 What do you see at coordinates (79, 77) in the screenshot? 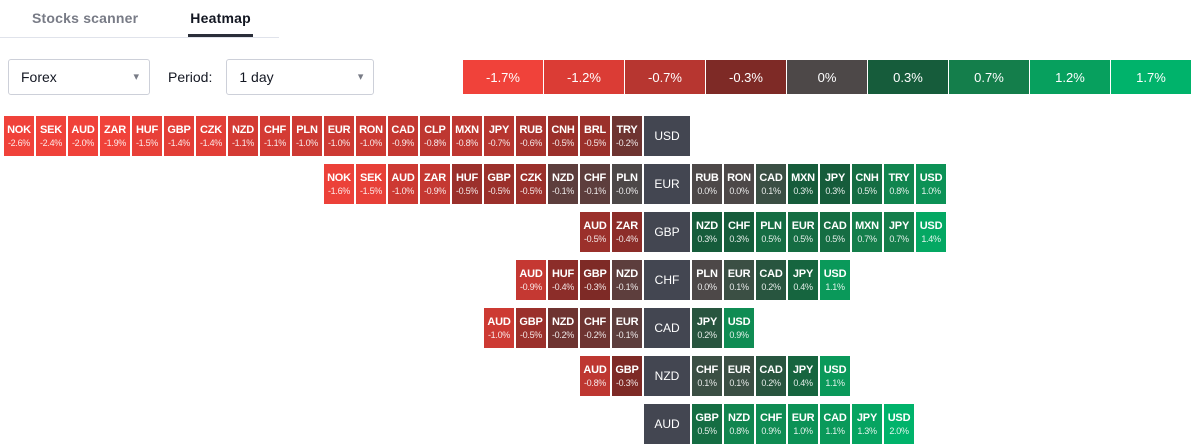
I see `market-select: Forex ▾` at bounding box center [79, 77].